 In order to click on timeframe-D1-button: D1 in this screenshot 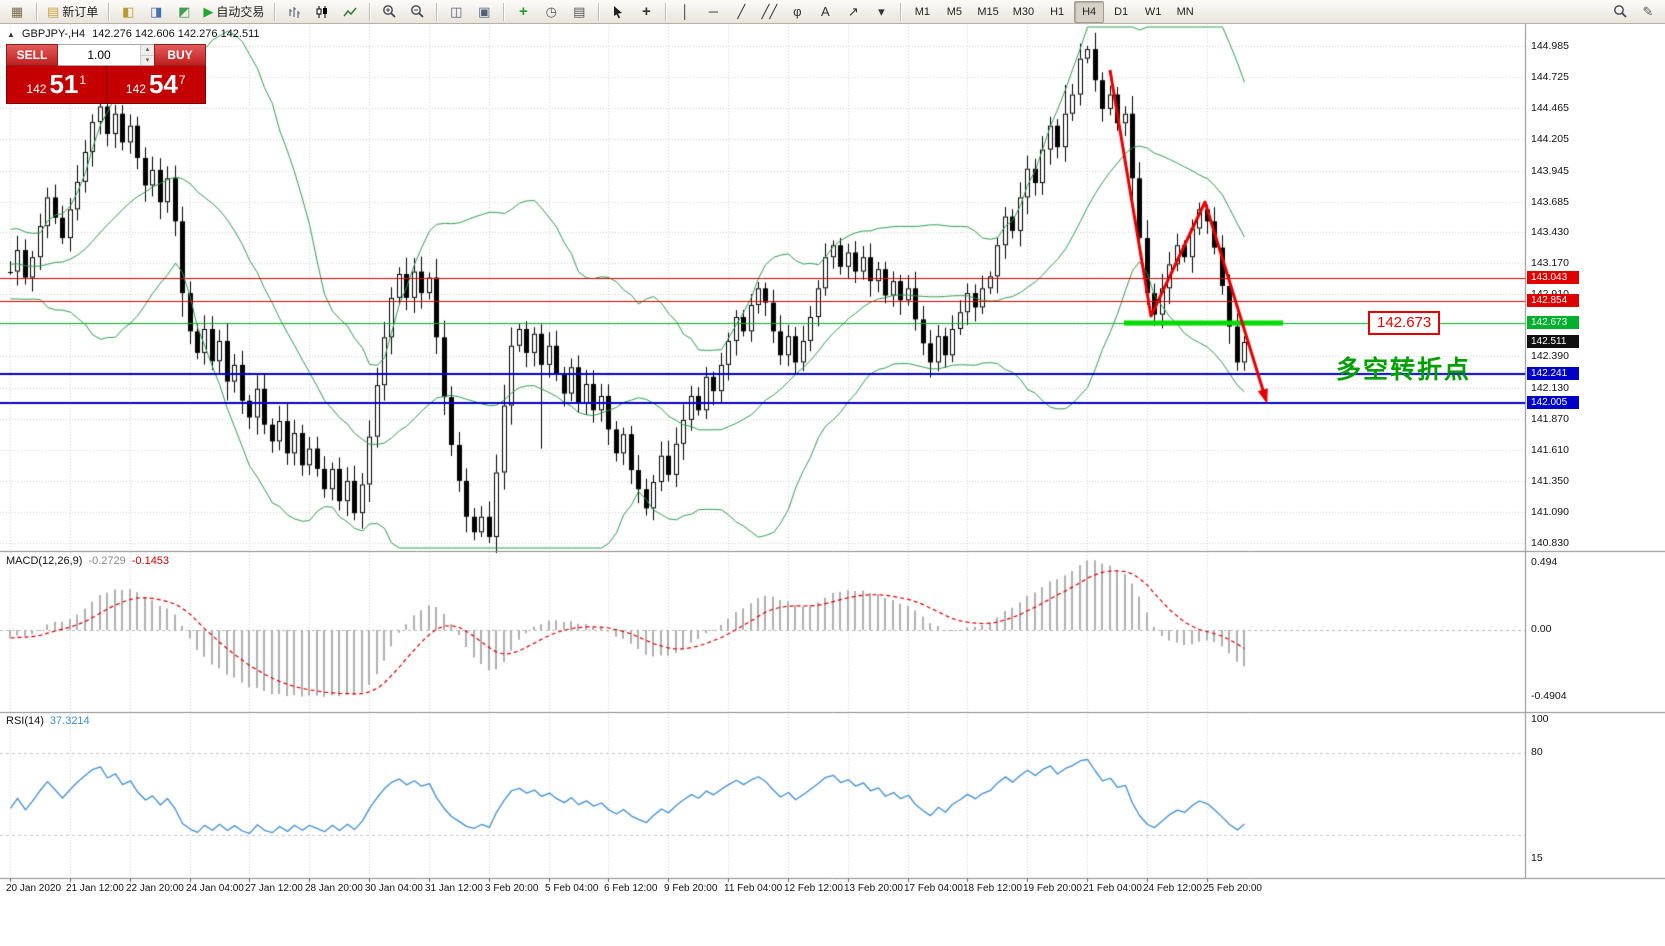, I will do `click(1121, 11)`.